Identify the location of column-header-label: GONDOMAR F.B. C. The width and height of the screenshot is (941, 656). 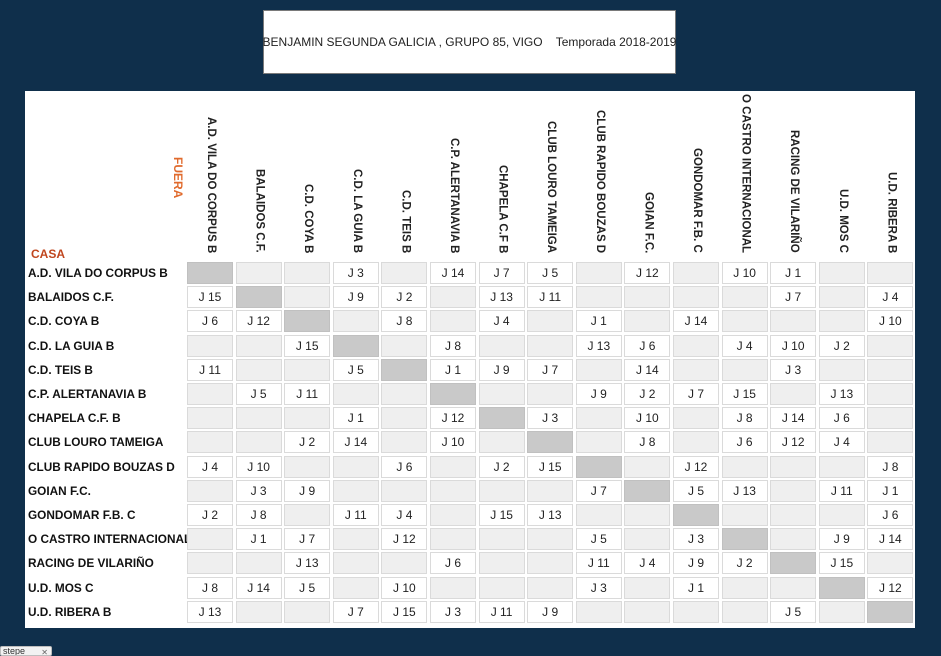
(697, 200).